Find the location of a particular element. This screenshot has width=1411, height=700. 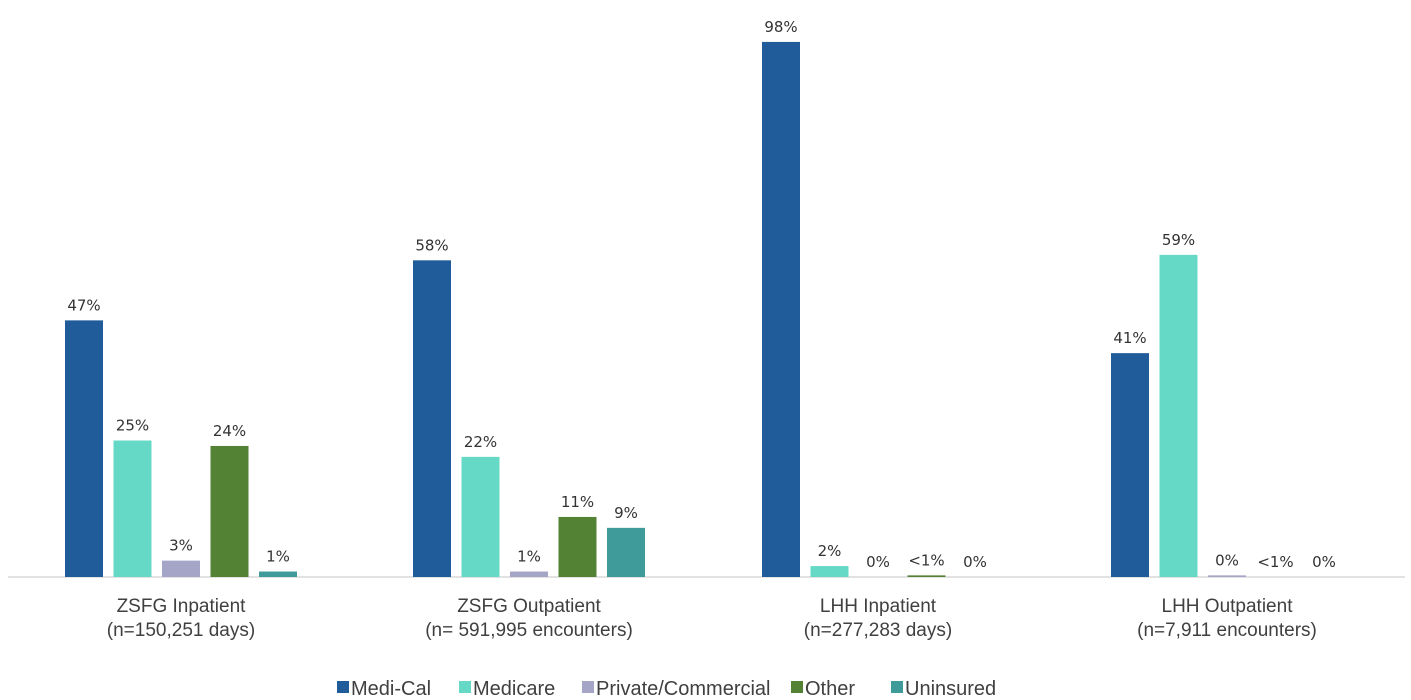

data-label-other-1: 24% is located at coordinates (229, 431).